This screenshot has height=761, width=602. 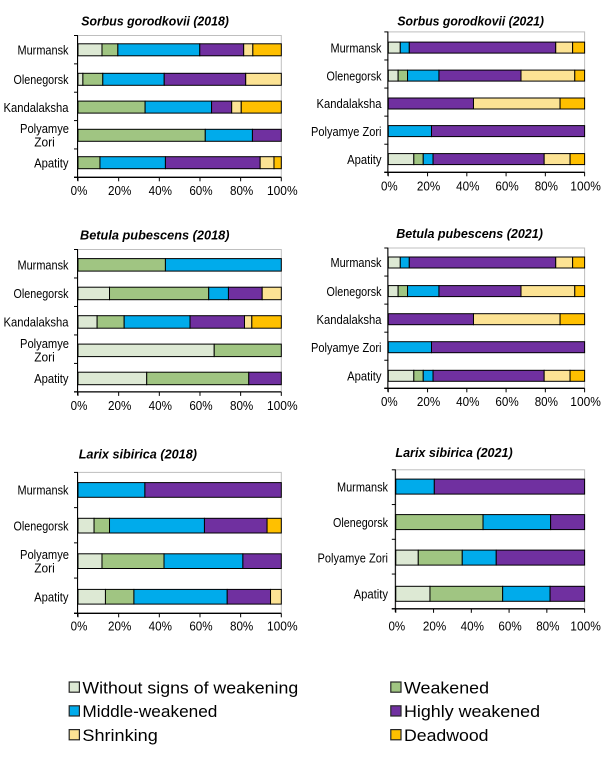 What do you see at coordinates (155, 234) in the screenshot?
I see `svg-text: Betula pubescens (2018)` at bounding box center [155, 234].